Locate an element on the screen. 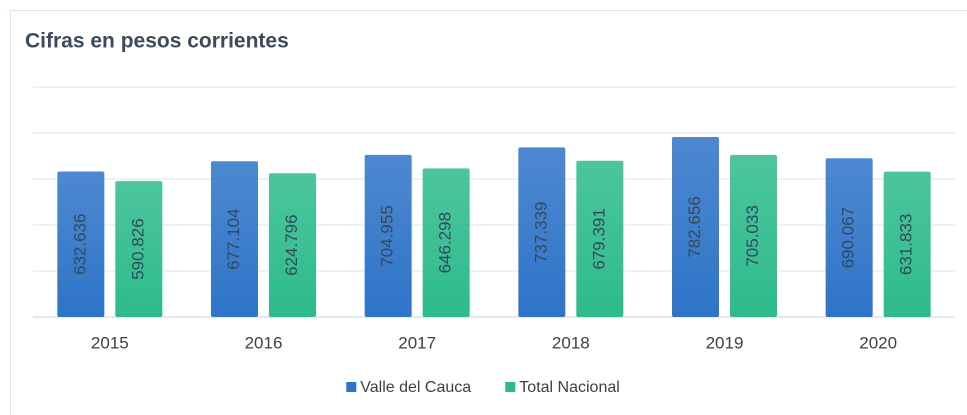 Image resolution: width=967 pixels, height=415 pixels. legend-label: Valle del Cauca is located at coordinates (415, 387).